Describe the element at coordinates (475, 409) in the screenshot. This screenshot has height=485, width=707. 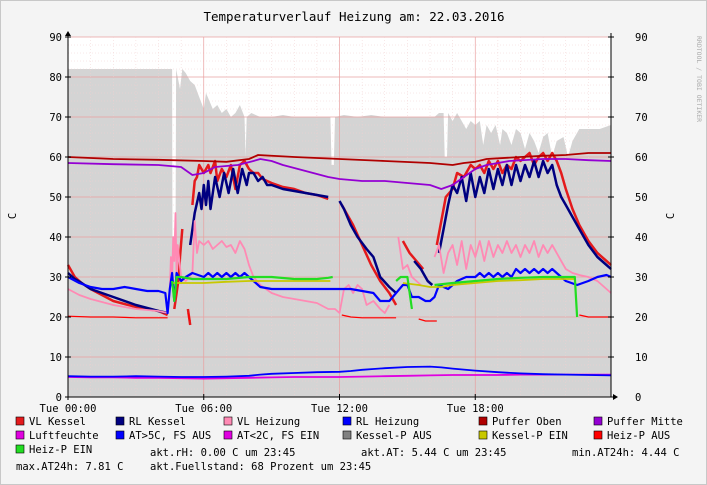
I see `x-tick-label: Tue 18:00` at that location.